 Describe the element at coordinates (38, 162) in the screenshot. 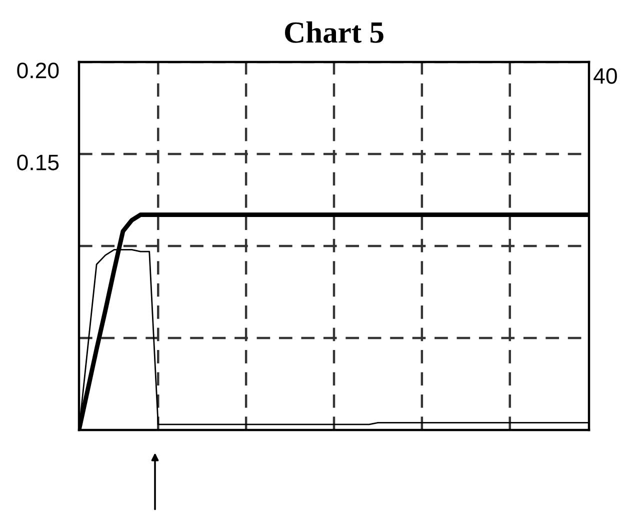

I see `y-tick-label: 0.15` at that location.